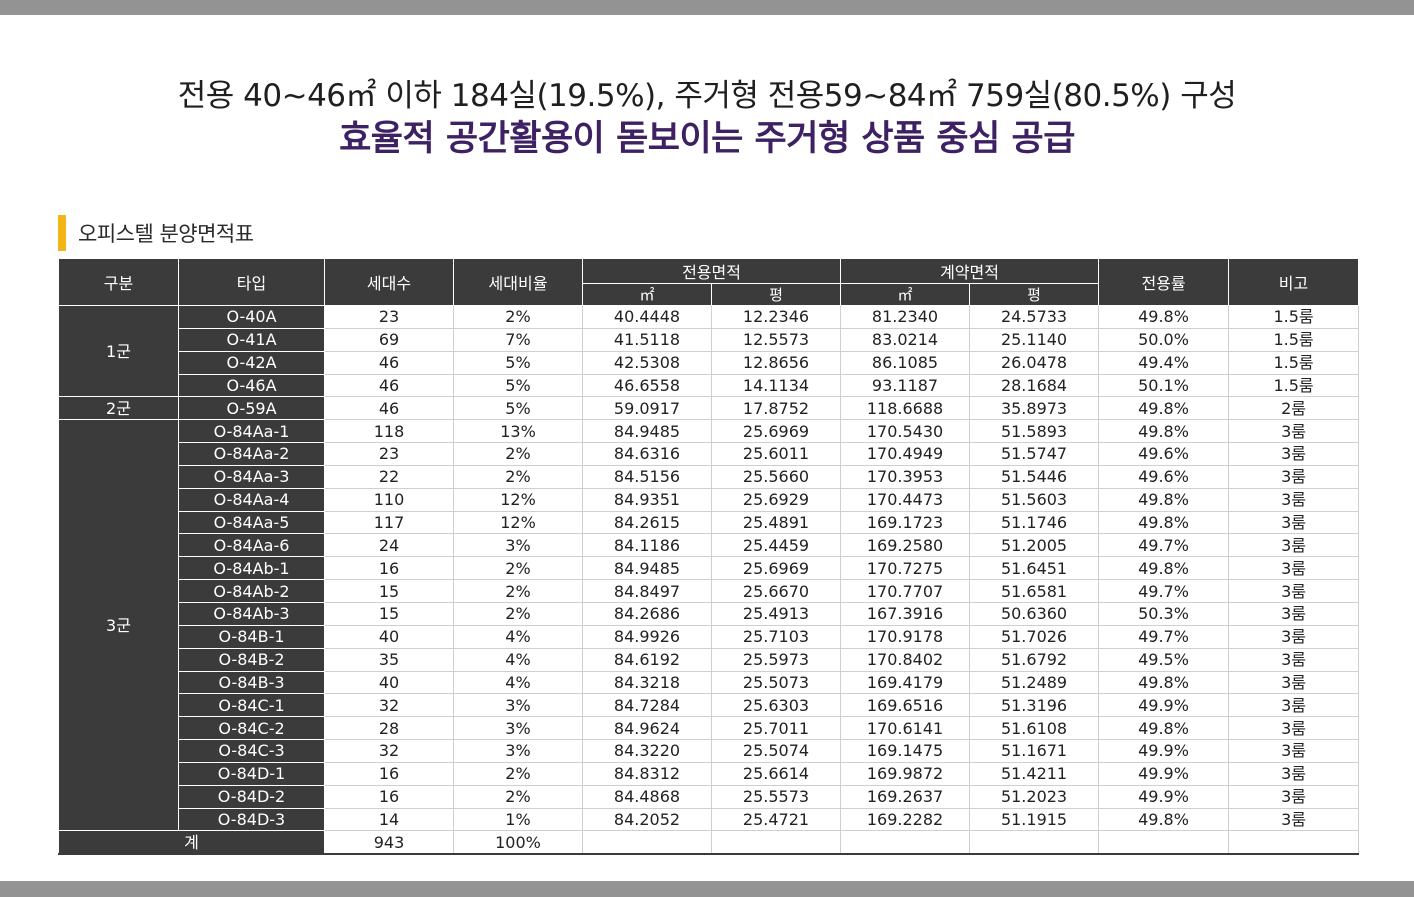 The image size is (1414, 897). What do you see at coordinates (1034, 796) in the screenshot?
I see `contract-pyeong-cell: 51.2023` at bounding box center [1034, 796].